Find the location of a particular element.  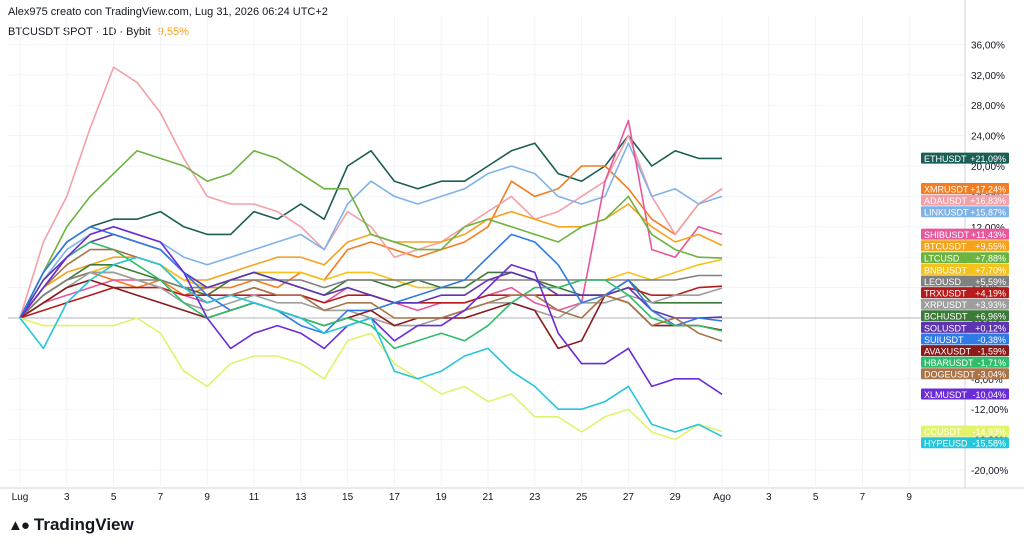

x-tick-label: 27 is located at coordinates (629, 497).